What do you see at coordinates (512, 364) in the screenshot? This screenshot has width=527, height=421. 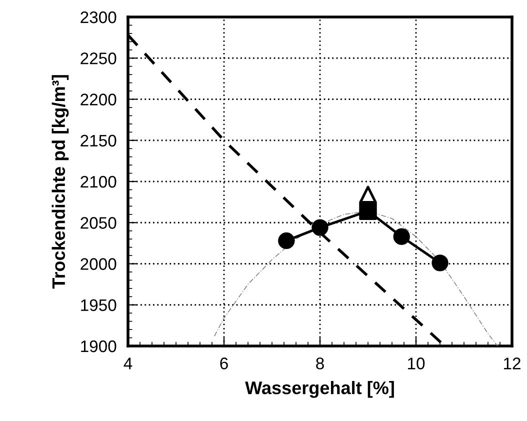 I see `x-tick-label: 12` at bounding box center [512, 364].